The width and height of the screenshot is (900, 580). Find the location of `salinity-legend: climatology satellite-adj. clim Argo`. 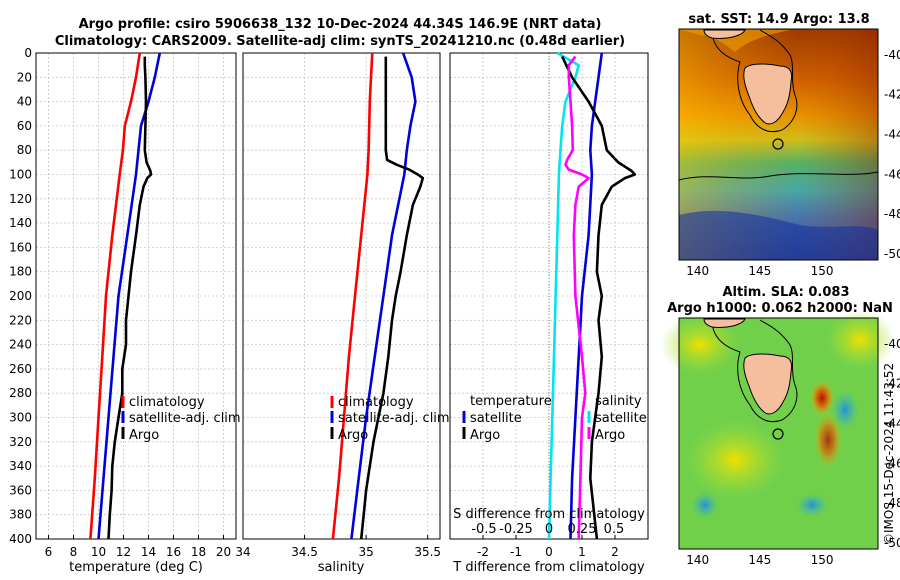

salinity-legend: climatology satellite-adj. clim Argo is located at coordinates (390, 419).